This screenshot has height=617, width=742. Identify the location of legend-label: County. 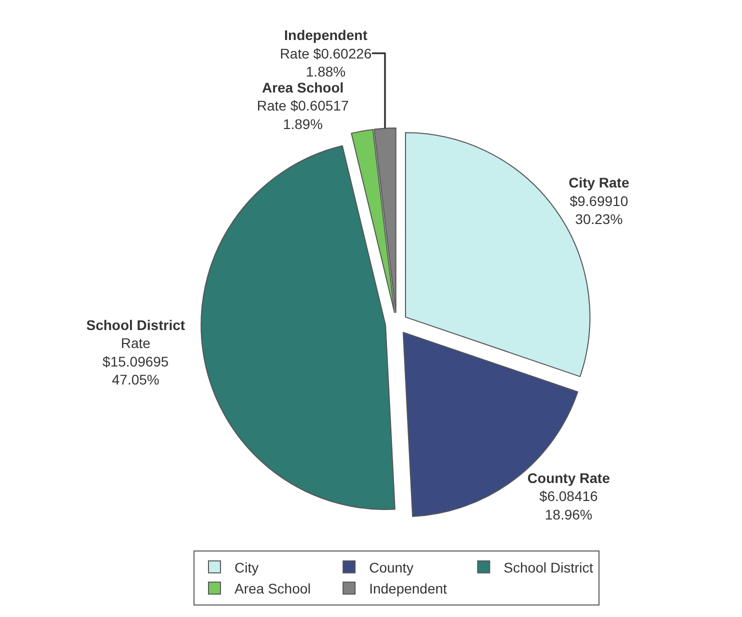
(391, 567).